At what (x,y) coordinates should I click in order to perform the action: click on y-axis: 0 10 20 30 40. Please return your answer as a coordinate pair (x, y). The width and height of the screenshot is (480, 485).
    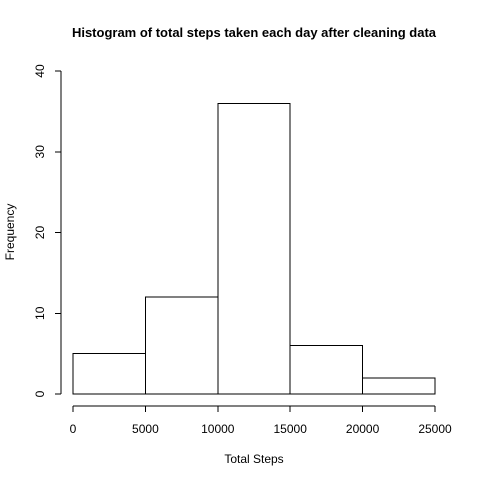
    Looking at the image, I should click on (47, 230).